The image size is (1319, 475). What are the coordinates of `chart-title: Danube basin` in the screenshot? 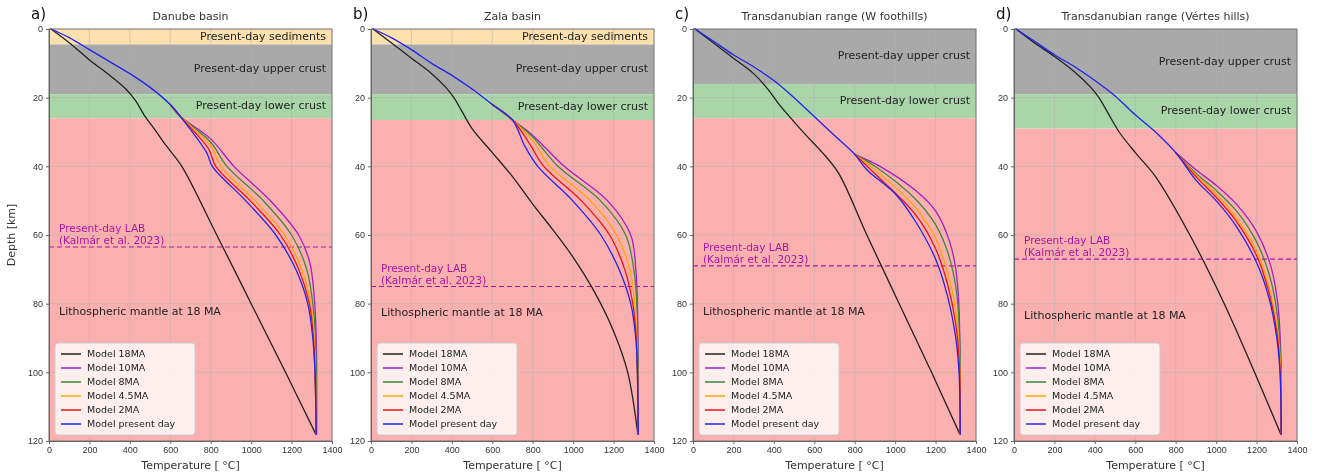 It's located at (190, 16).